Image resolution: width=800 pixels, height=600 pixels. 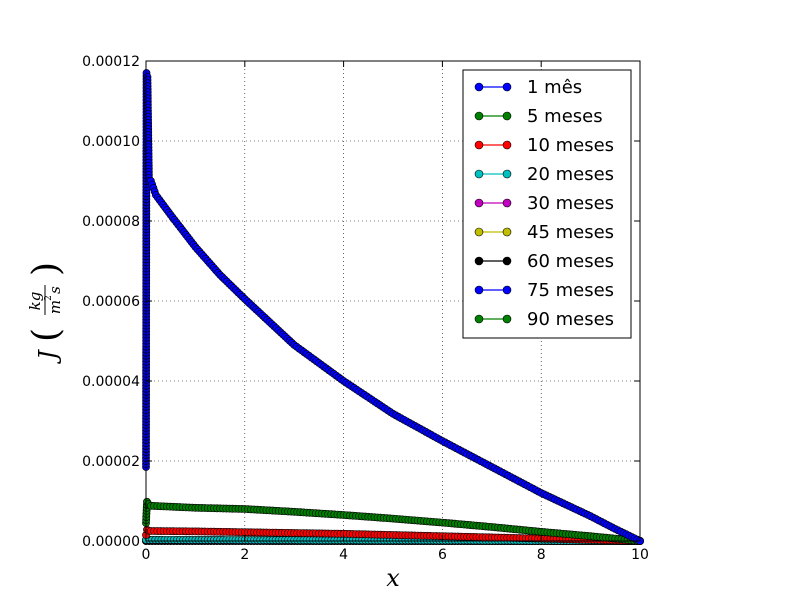 I want to click on y-label-numerator: kg, so click(x=35, y=301).